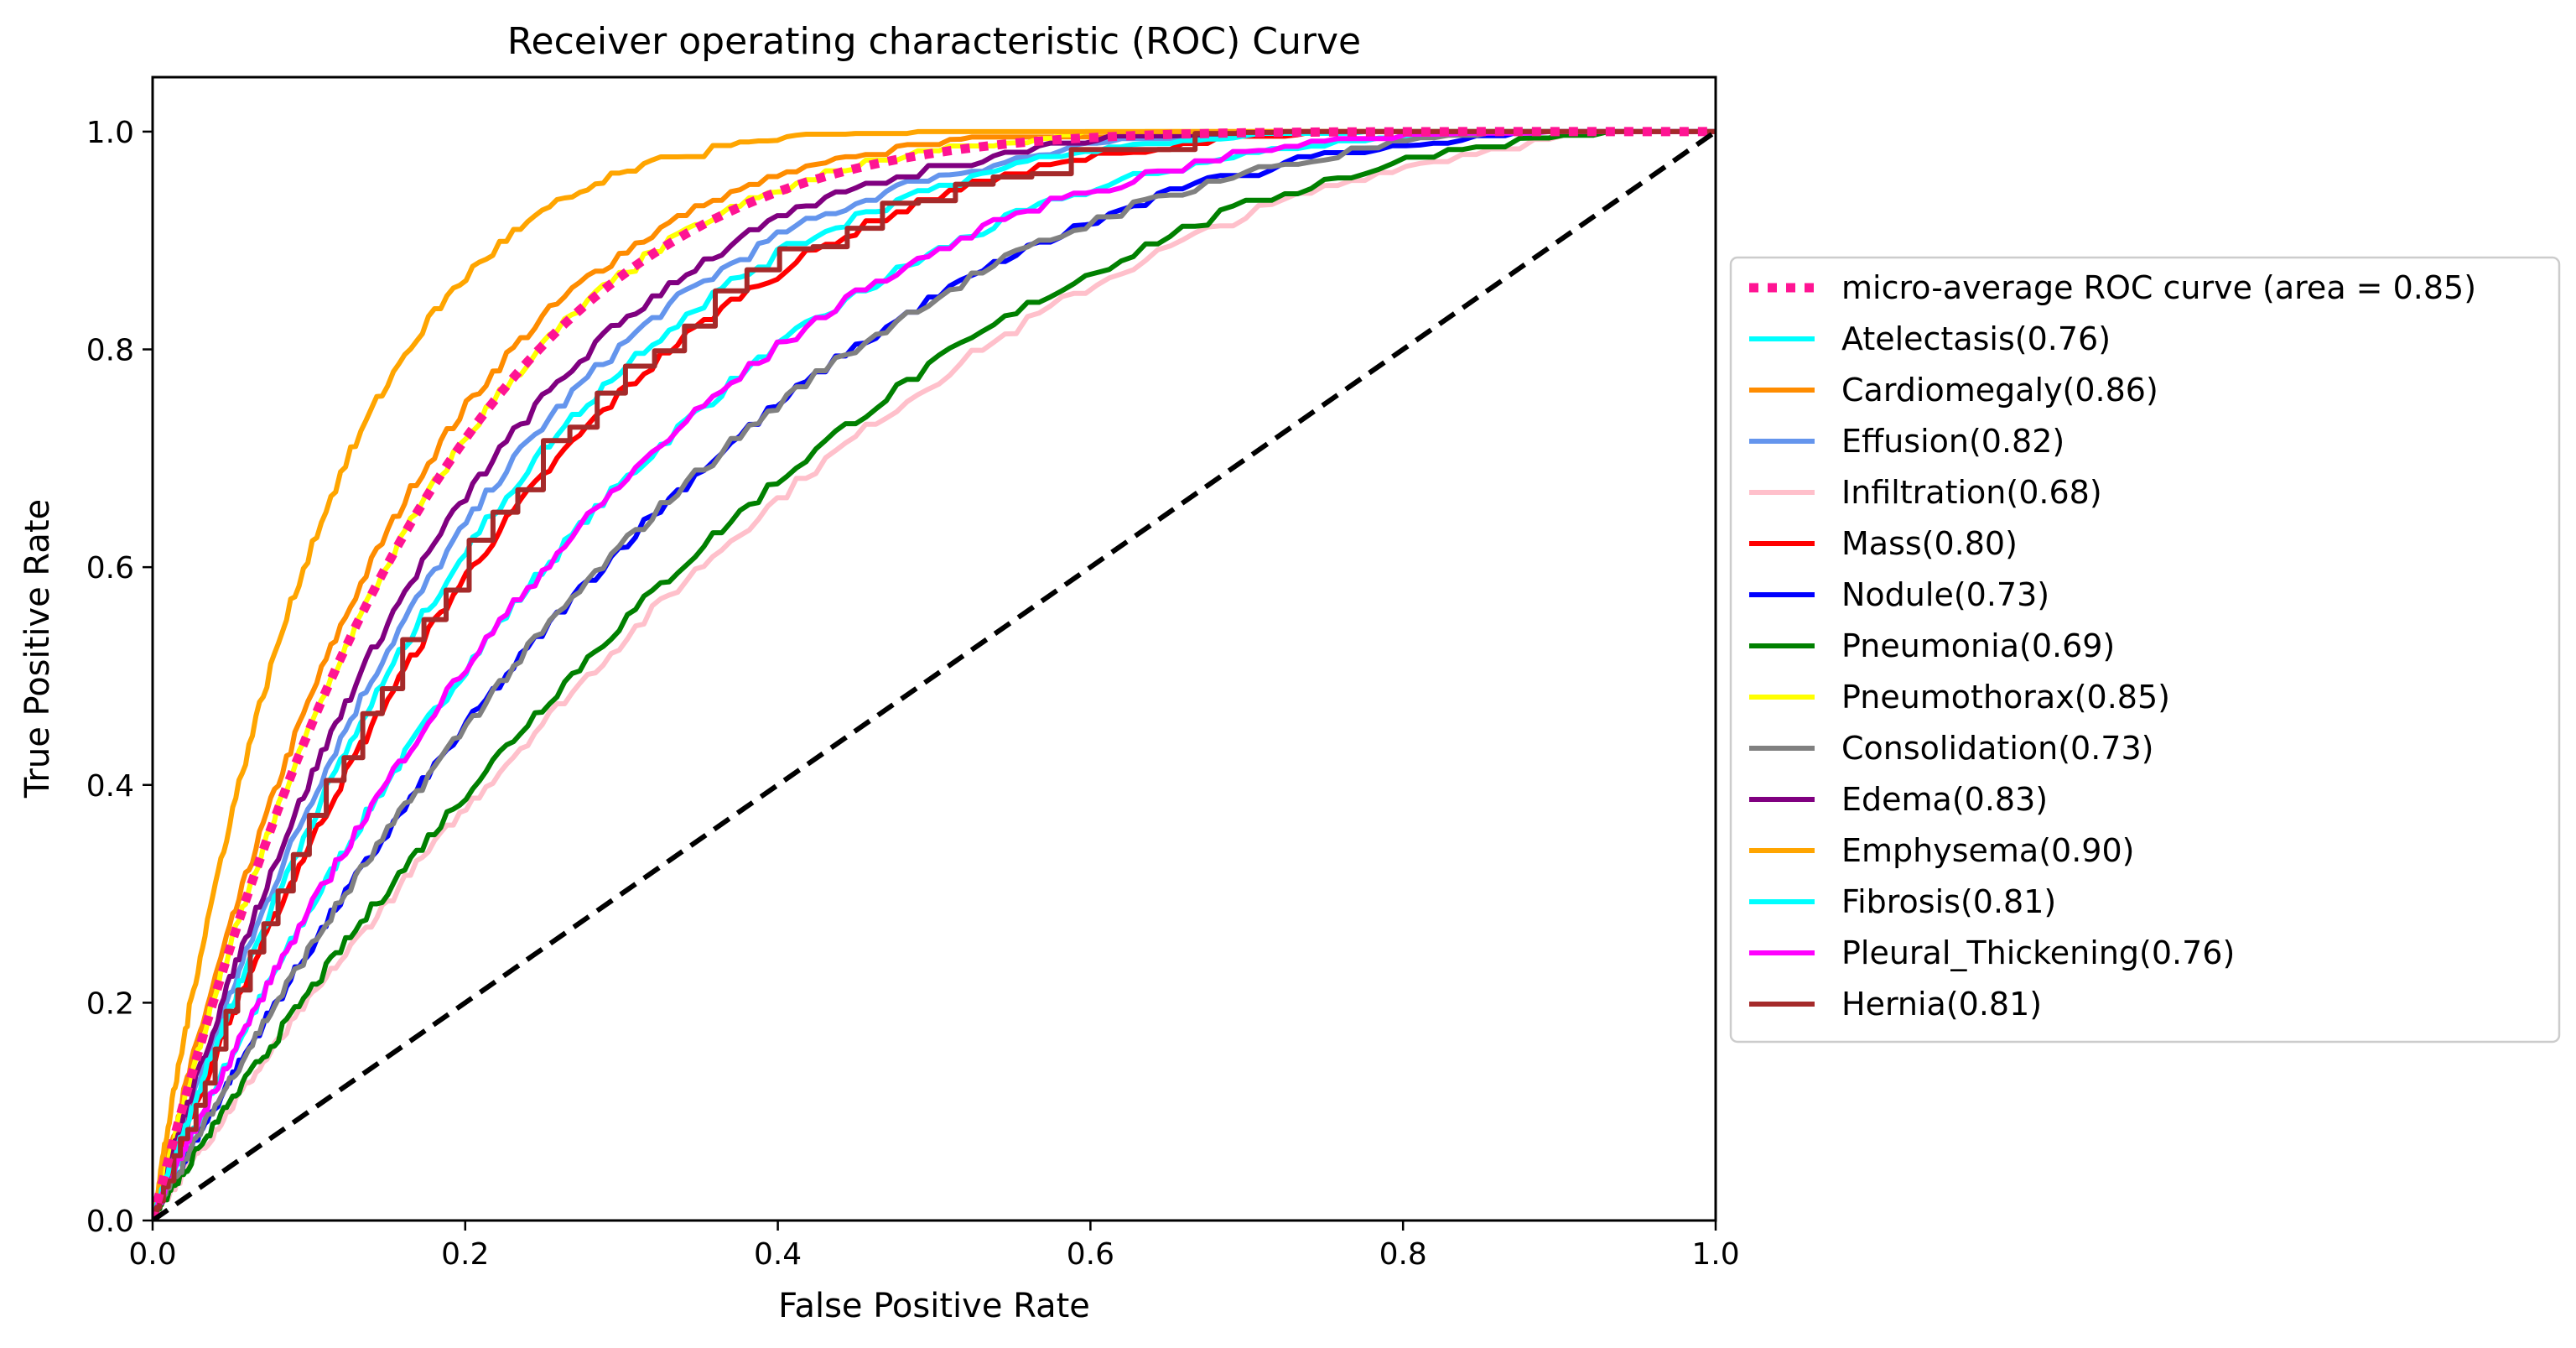 The width and height of the screenshot is (2576, 1348). What do you see at coordinates (2005, 697) in the screenshot?
I see `legend-item-label: Pneumothorax(0.85)` at bounding box center [2005, 697].